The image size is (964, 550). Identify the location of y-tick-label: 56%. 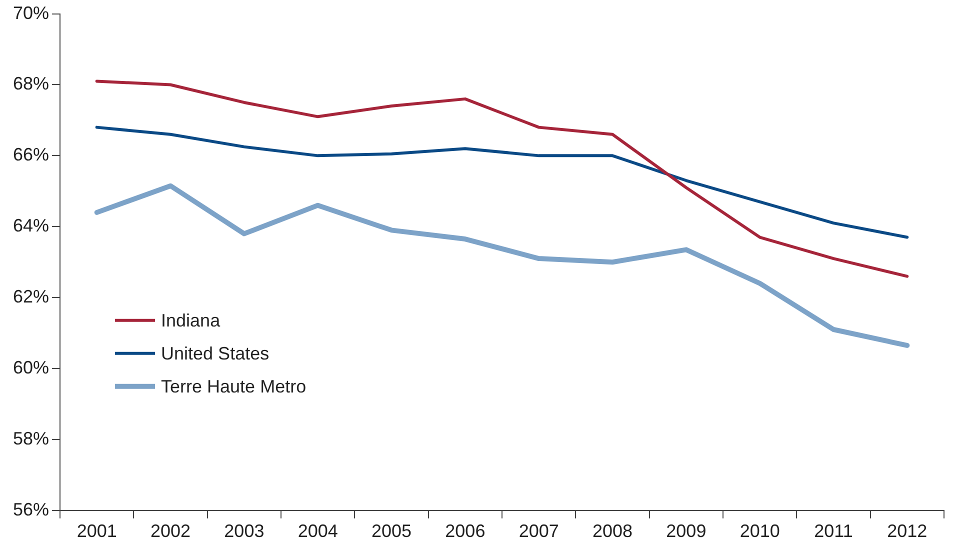
(31, 509).